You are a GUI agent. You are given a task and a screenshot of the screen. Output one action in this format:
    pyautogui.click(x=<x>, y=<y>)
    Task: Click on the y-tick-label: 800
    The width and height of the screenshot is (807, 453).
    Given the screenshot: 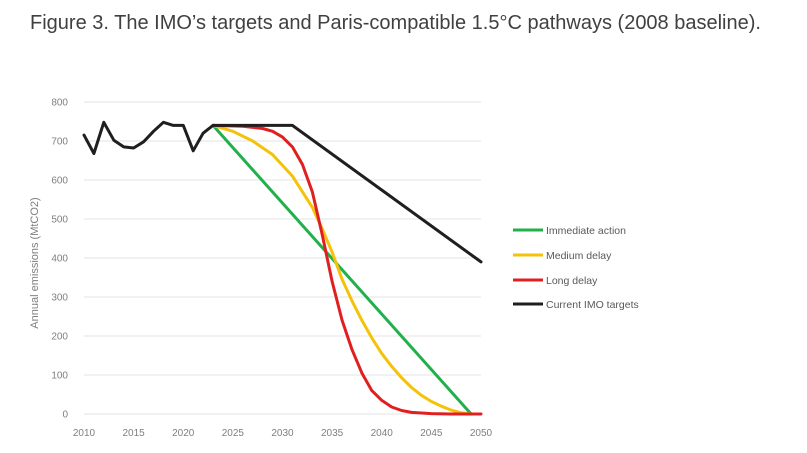 What is the action you would take?
    pyautogui.click(x=59, y=103)
    